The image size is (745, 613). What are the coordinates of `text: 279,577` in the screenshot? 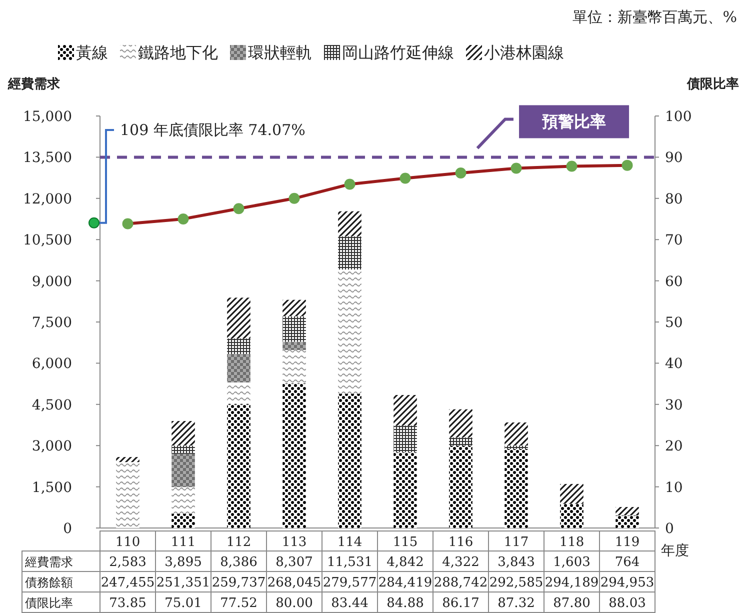 It's located at (349, 583).